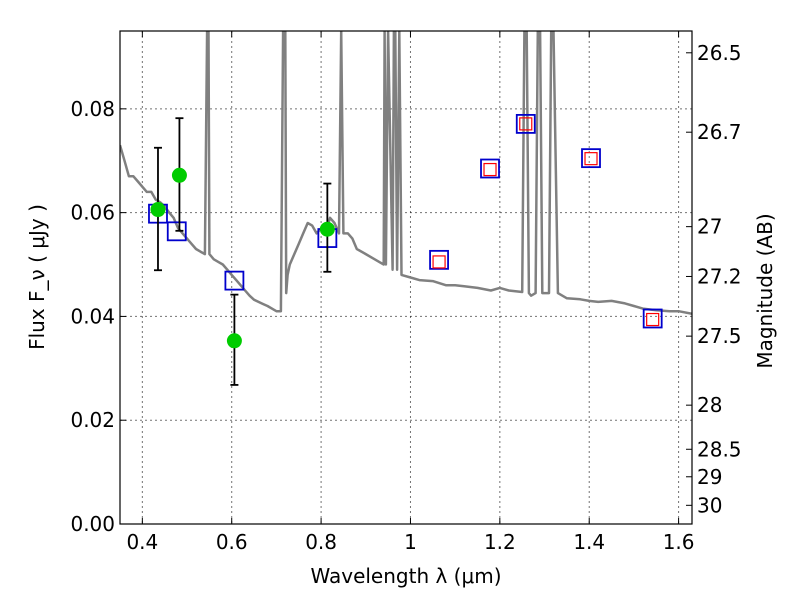 This screenshot has width=800, height=600. Describe the element at coordinates (37, 277) in the screenshot. I see `y-axis-title: Flux F_ν ( μJy )` at that location.